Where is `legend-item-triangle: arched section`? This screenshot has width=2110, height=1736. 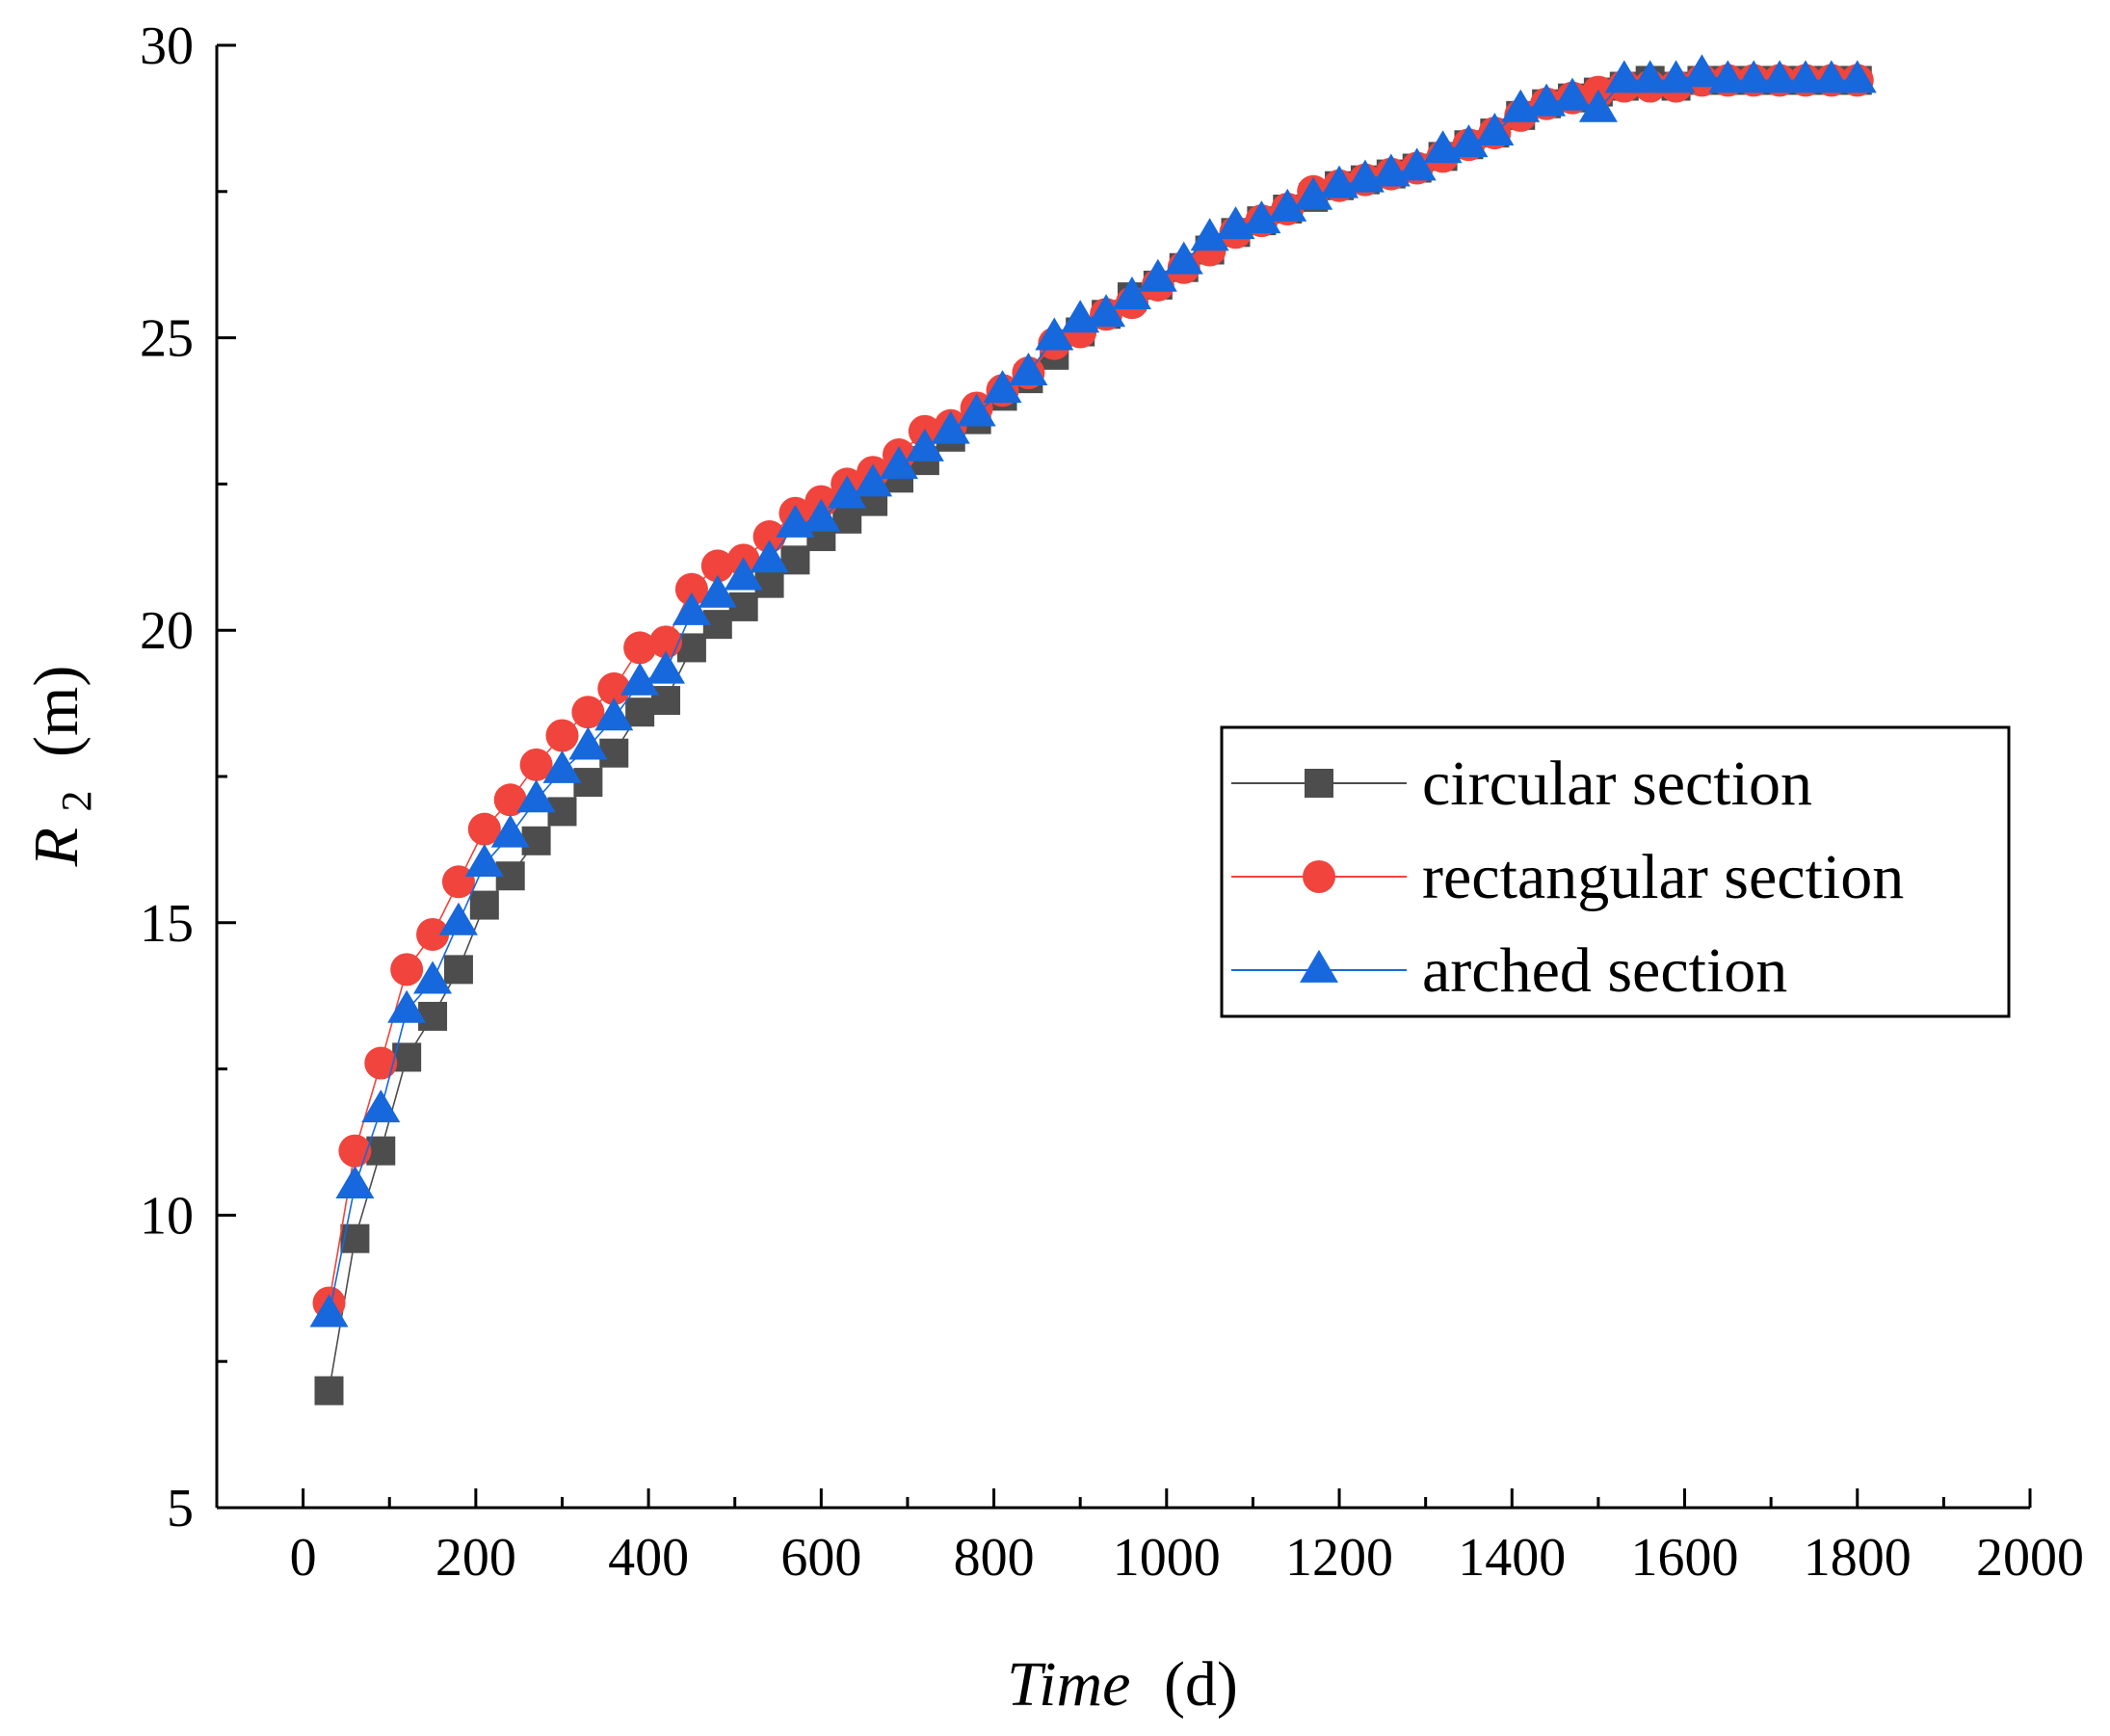
legend-item-triangle: arched section is located at coordinates (1509, 971).